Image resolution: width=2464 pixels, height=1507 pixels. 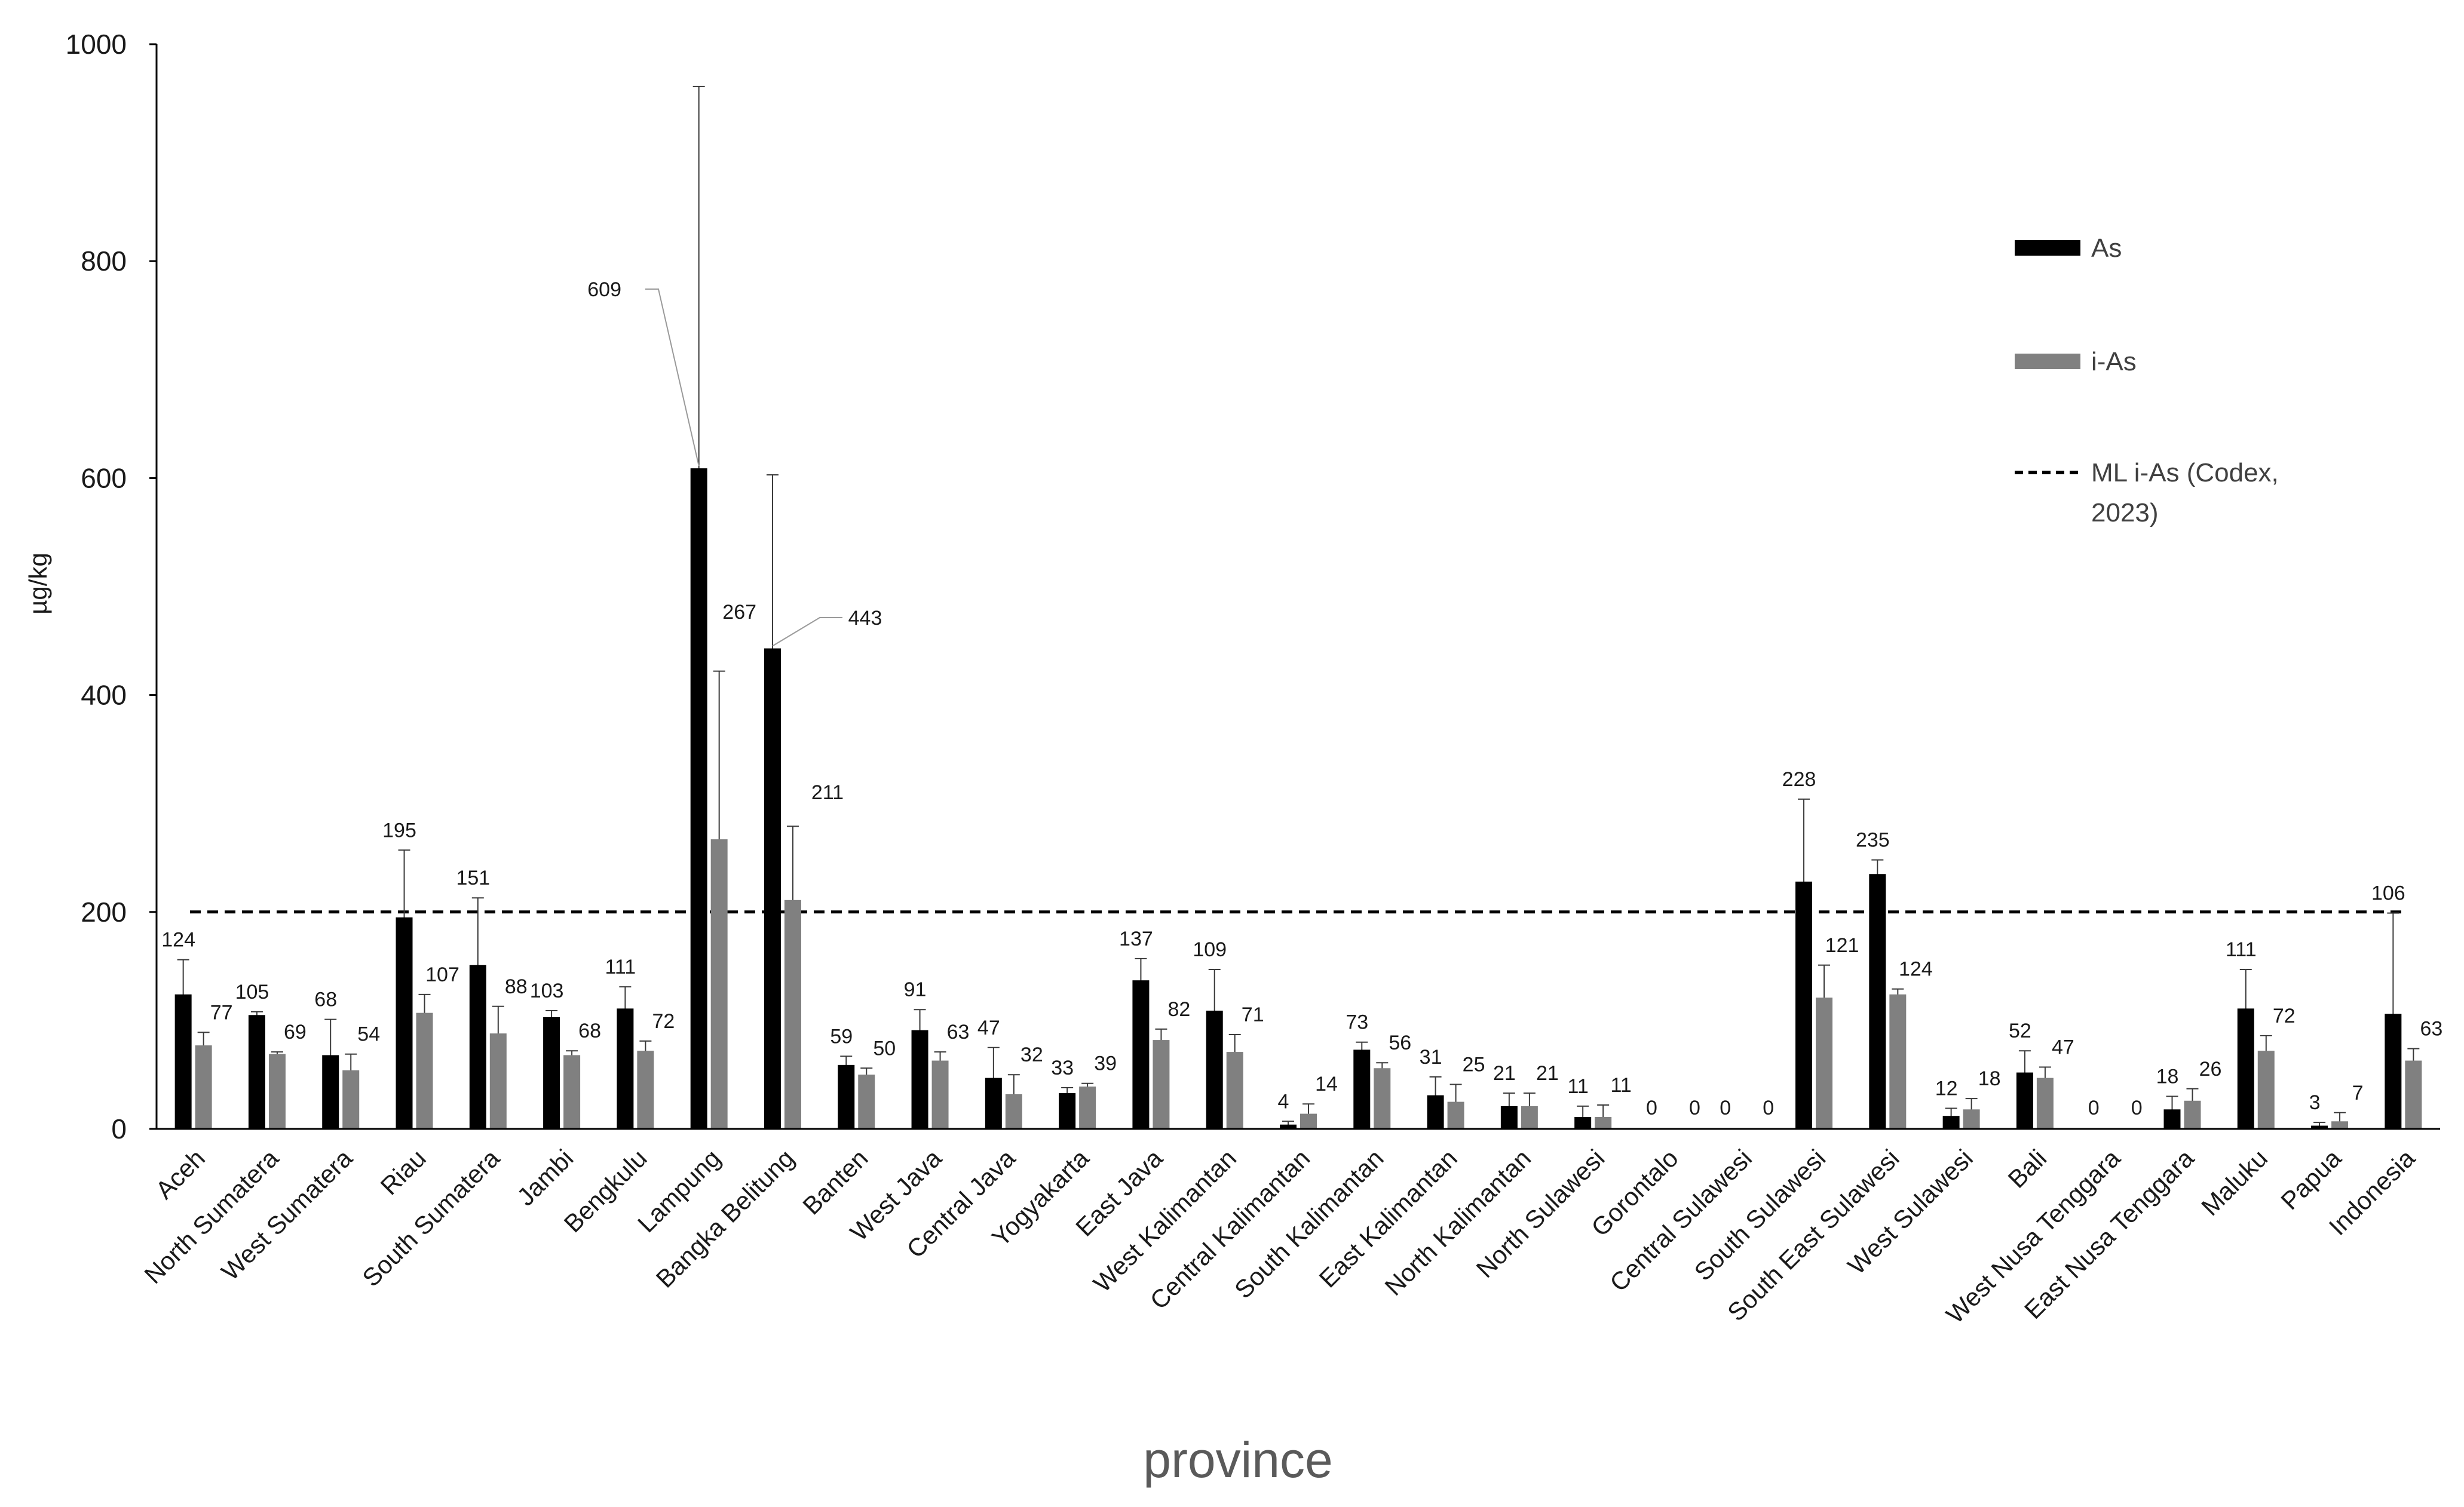 What do you see at coordinates (2431, 1029) in the screenshot?
I see `data-label-ias: 63` at bounding box center [2431, 1029].